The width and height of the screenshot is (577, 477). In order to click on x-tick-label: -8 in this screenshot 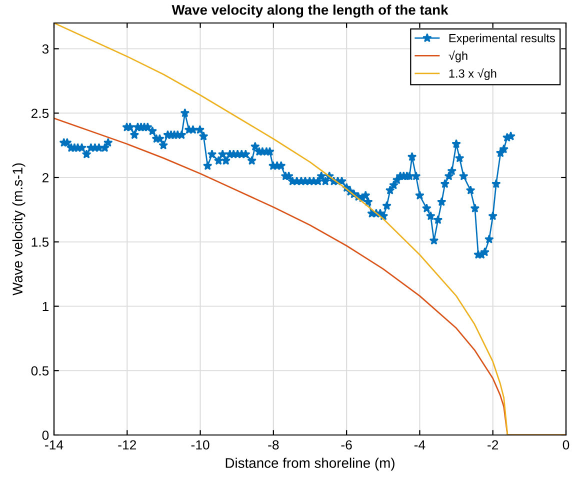, I will do `click(273, 445)`.